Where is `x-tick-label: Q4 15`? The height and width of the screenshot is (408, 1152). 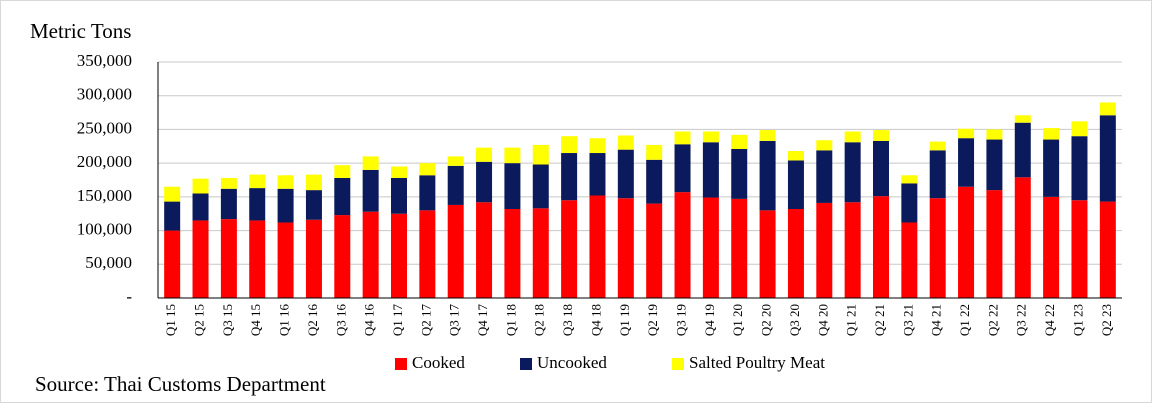
x-tick-label: Q4 15 is located at coordinates (255, 320).